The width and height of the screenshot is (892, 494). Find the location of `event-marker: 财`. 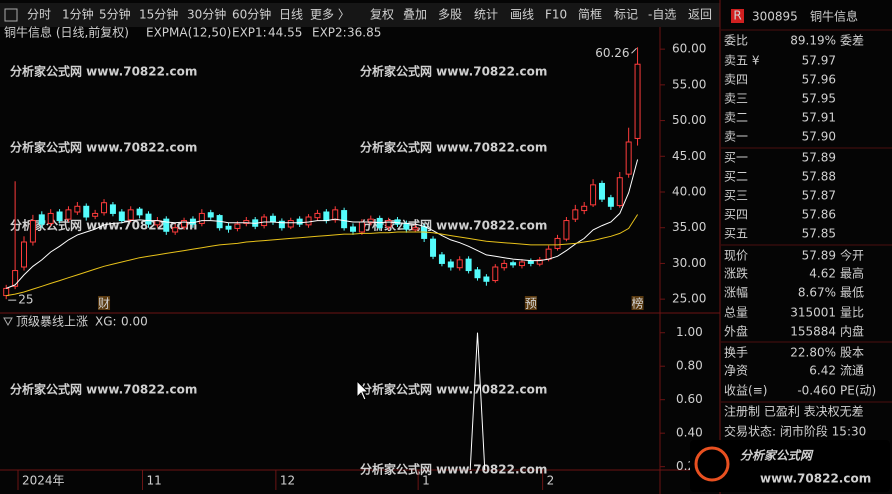

event-marker: 财 is located at coordinates (104, 304).